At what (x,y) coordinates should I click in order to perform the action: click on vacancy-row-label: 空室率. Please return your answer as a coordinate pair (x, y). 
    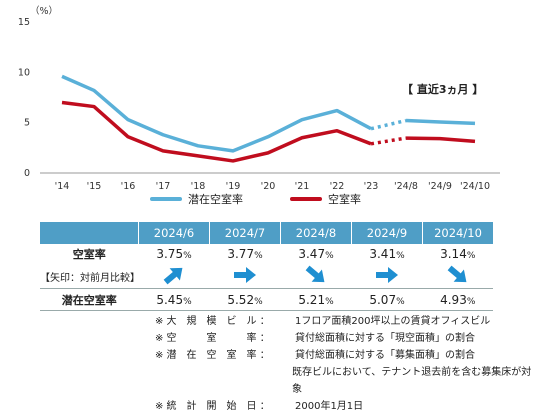
    Looking at the image, I should click on (89, 254).